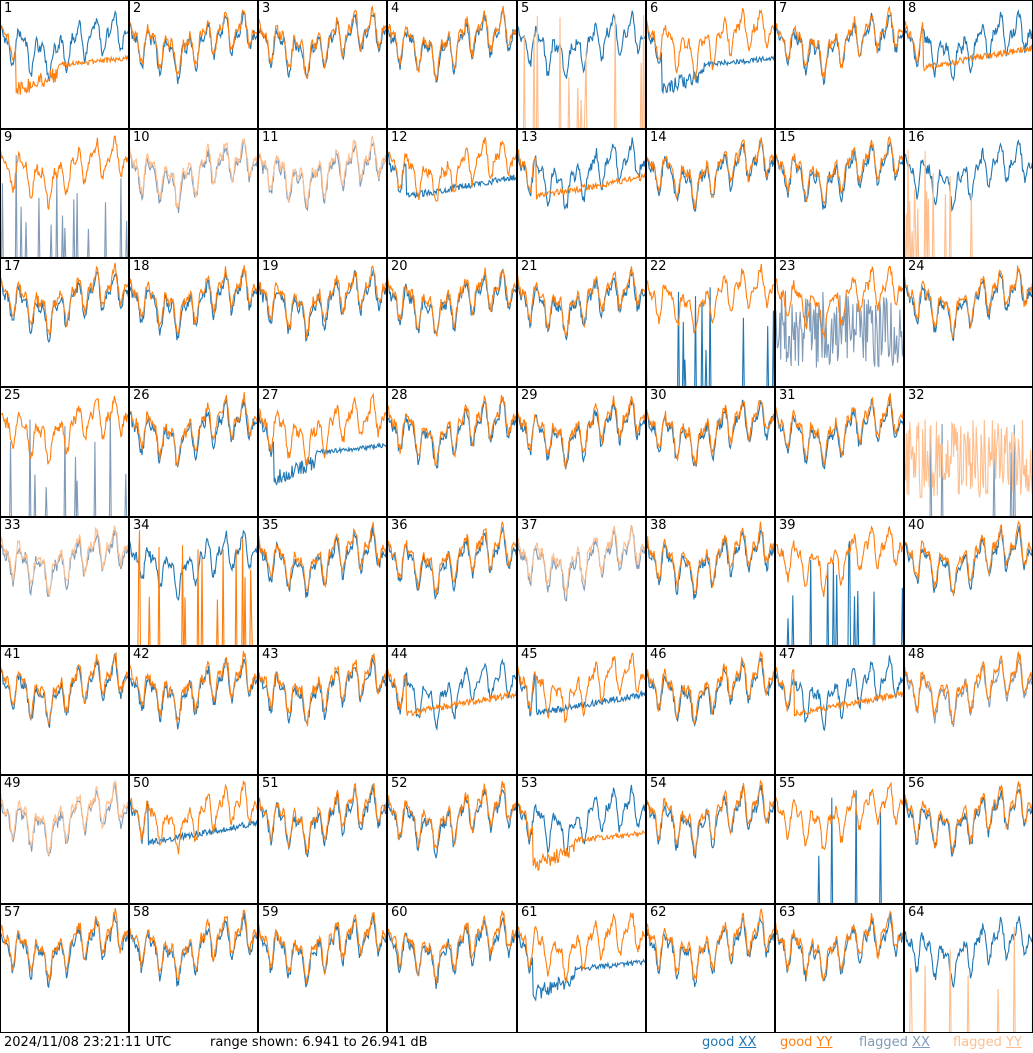 This screenshot has height=1053, width=1033. What do you see at coordinates (141, 912) in the screenshot?
I see `panel-label: 58` at bounding box center [141, 912].